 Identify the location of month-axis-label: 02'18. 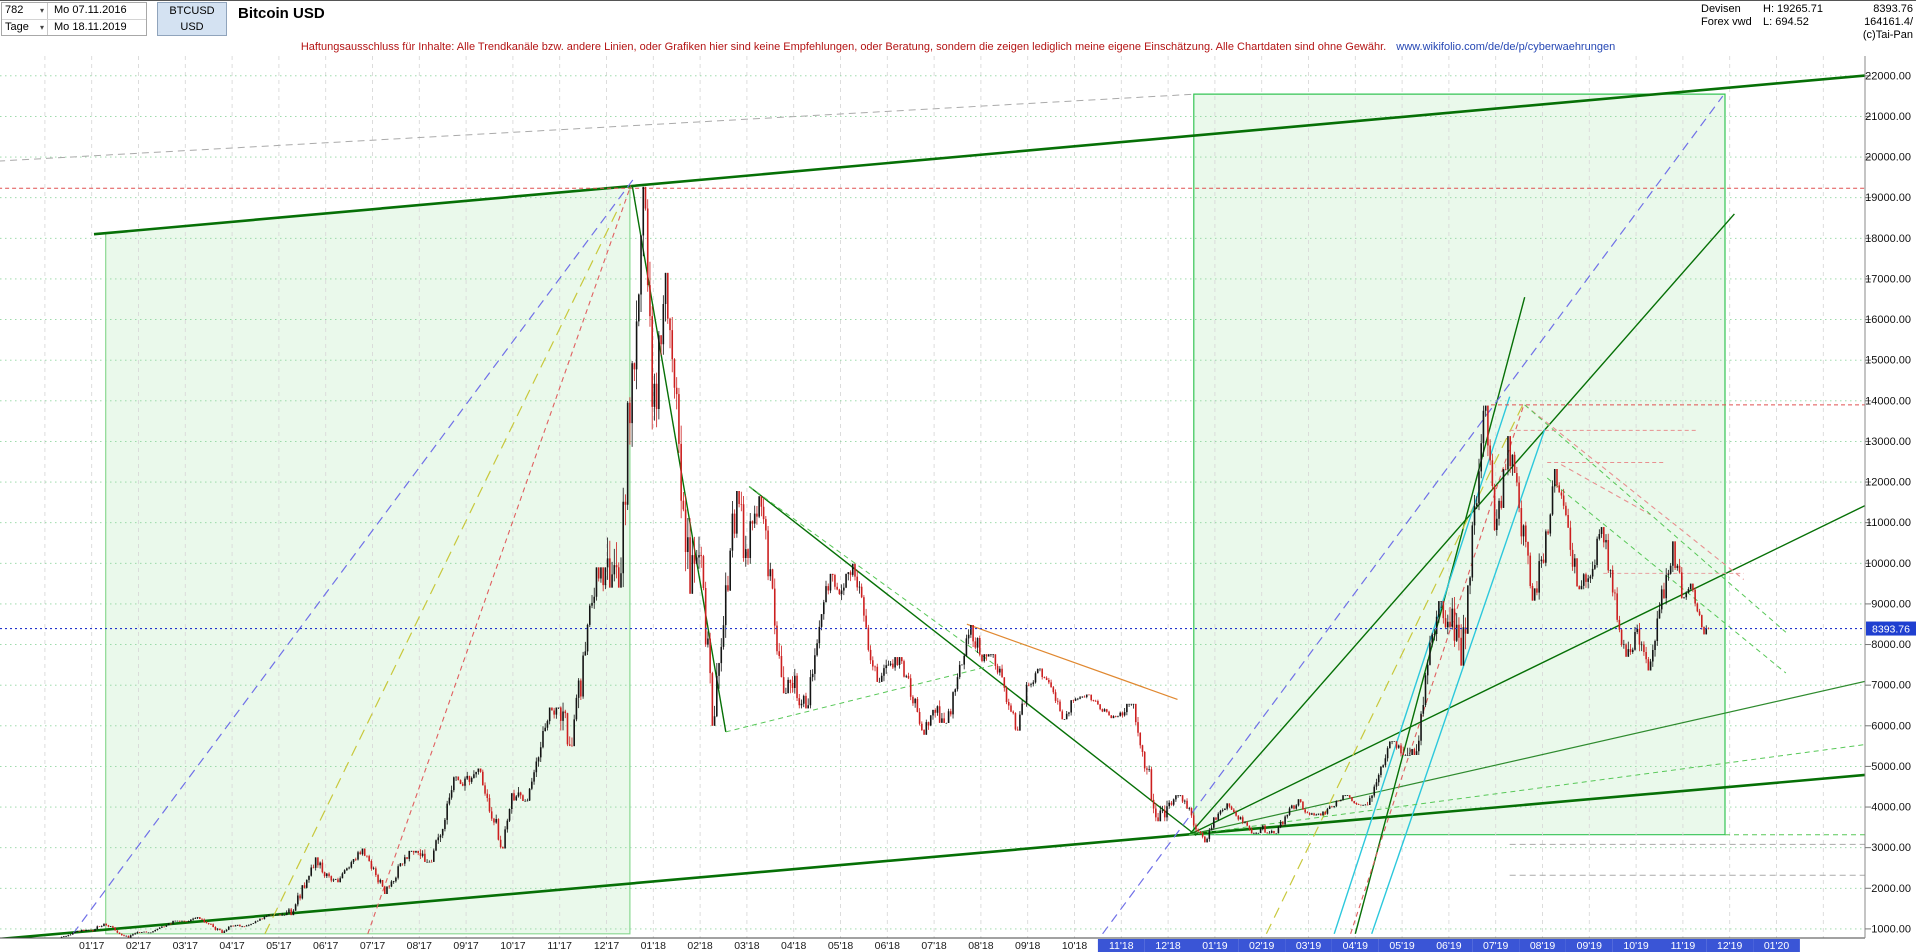
(700, 946).